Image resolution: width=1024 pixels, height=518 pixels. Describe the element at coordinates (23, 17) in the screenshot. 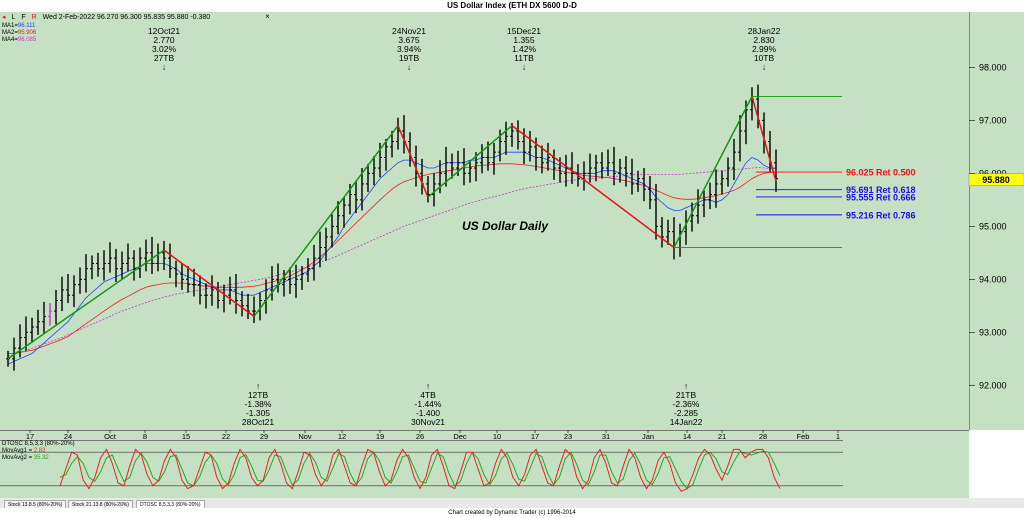

I see `toolbar-btn-f: F` at that location.